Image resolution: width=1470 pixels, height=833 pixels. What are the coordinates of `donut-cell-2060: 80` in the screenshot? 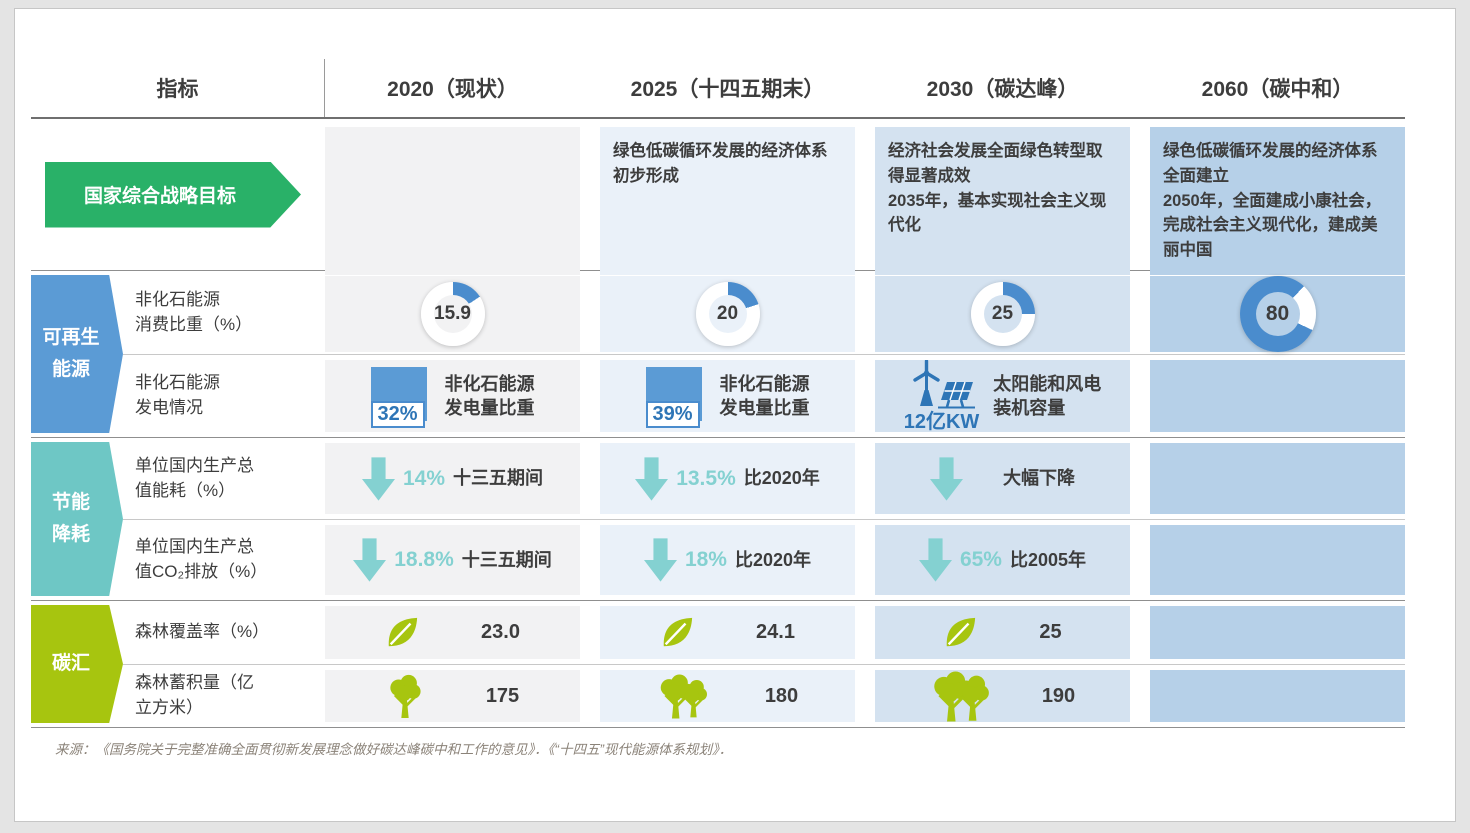 It's located at (1277, 314).